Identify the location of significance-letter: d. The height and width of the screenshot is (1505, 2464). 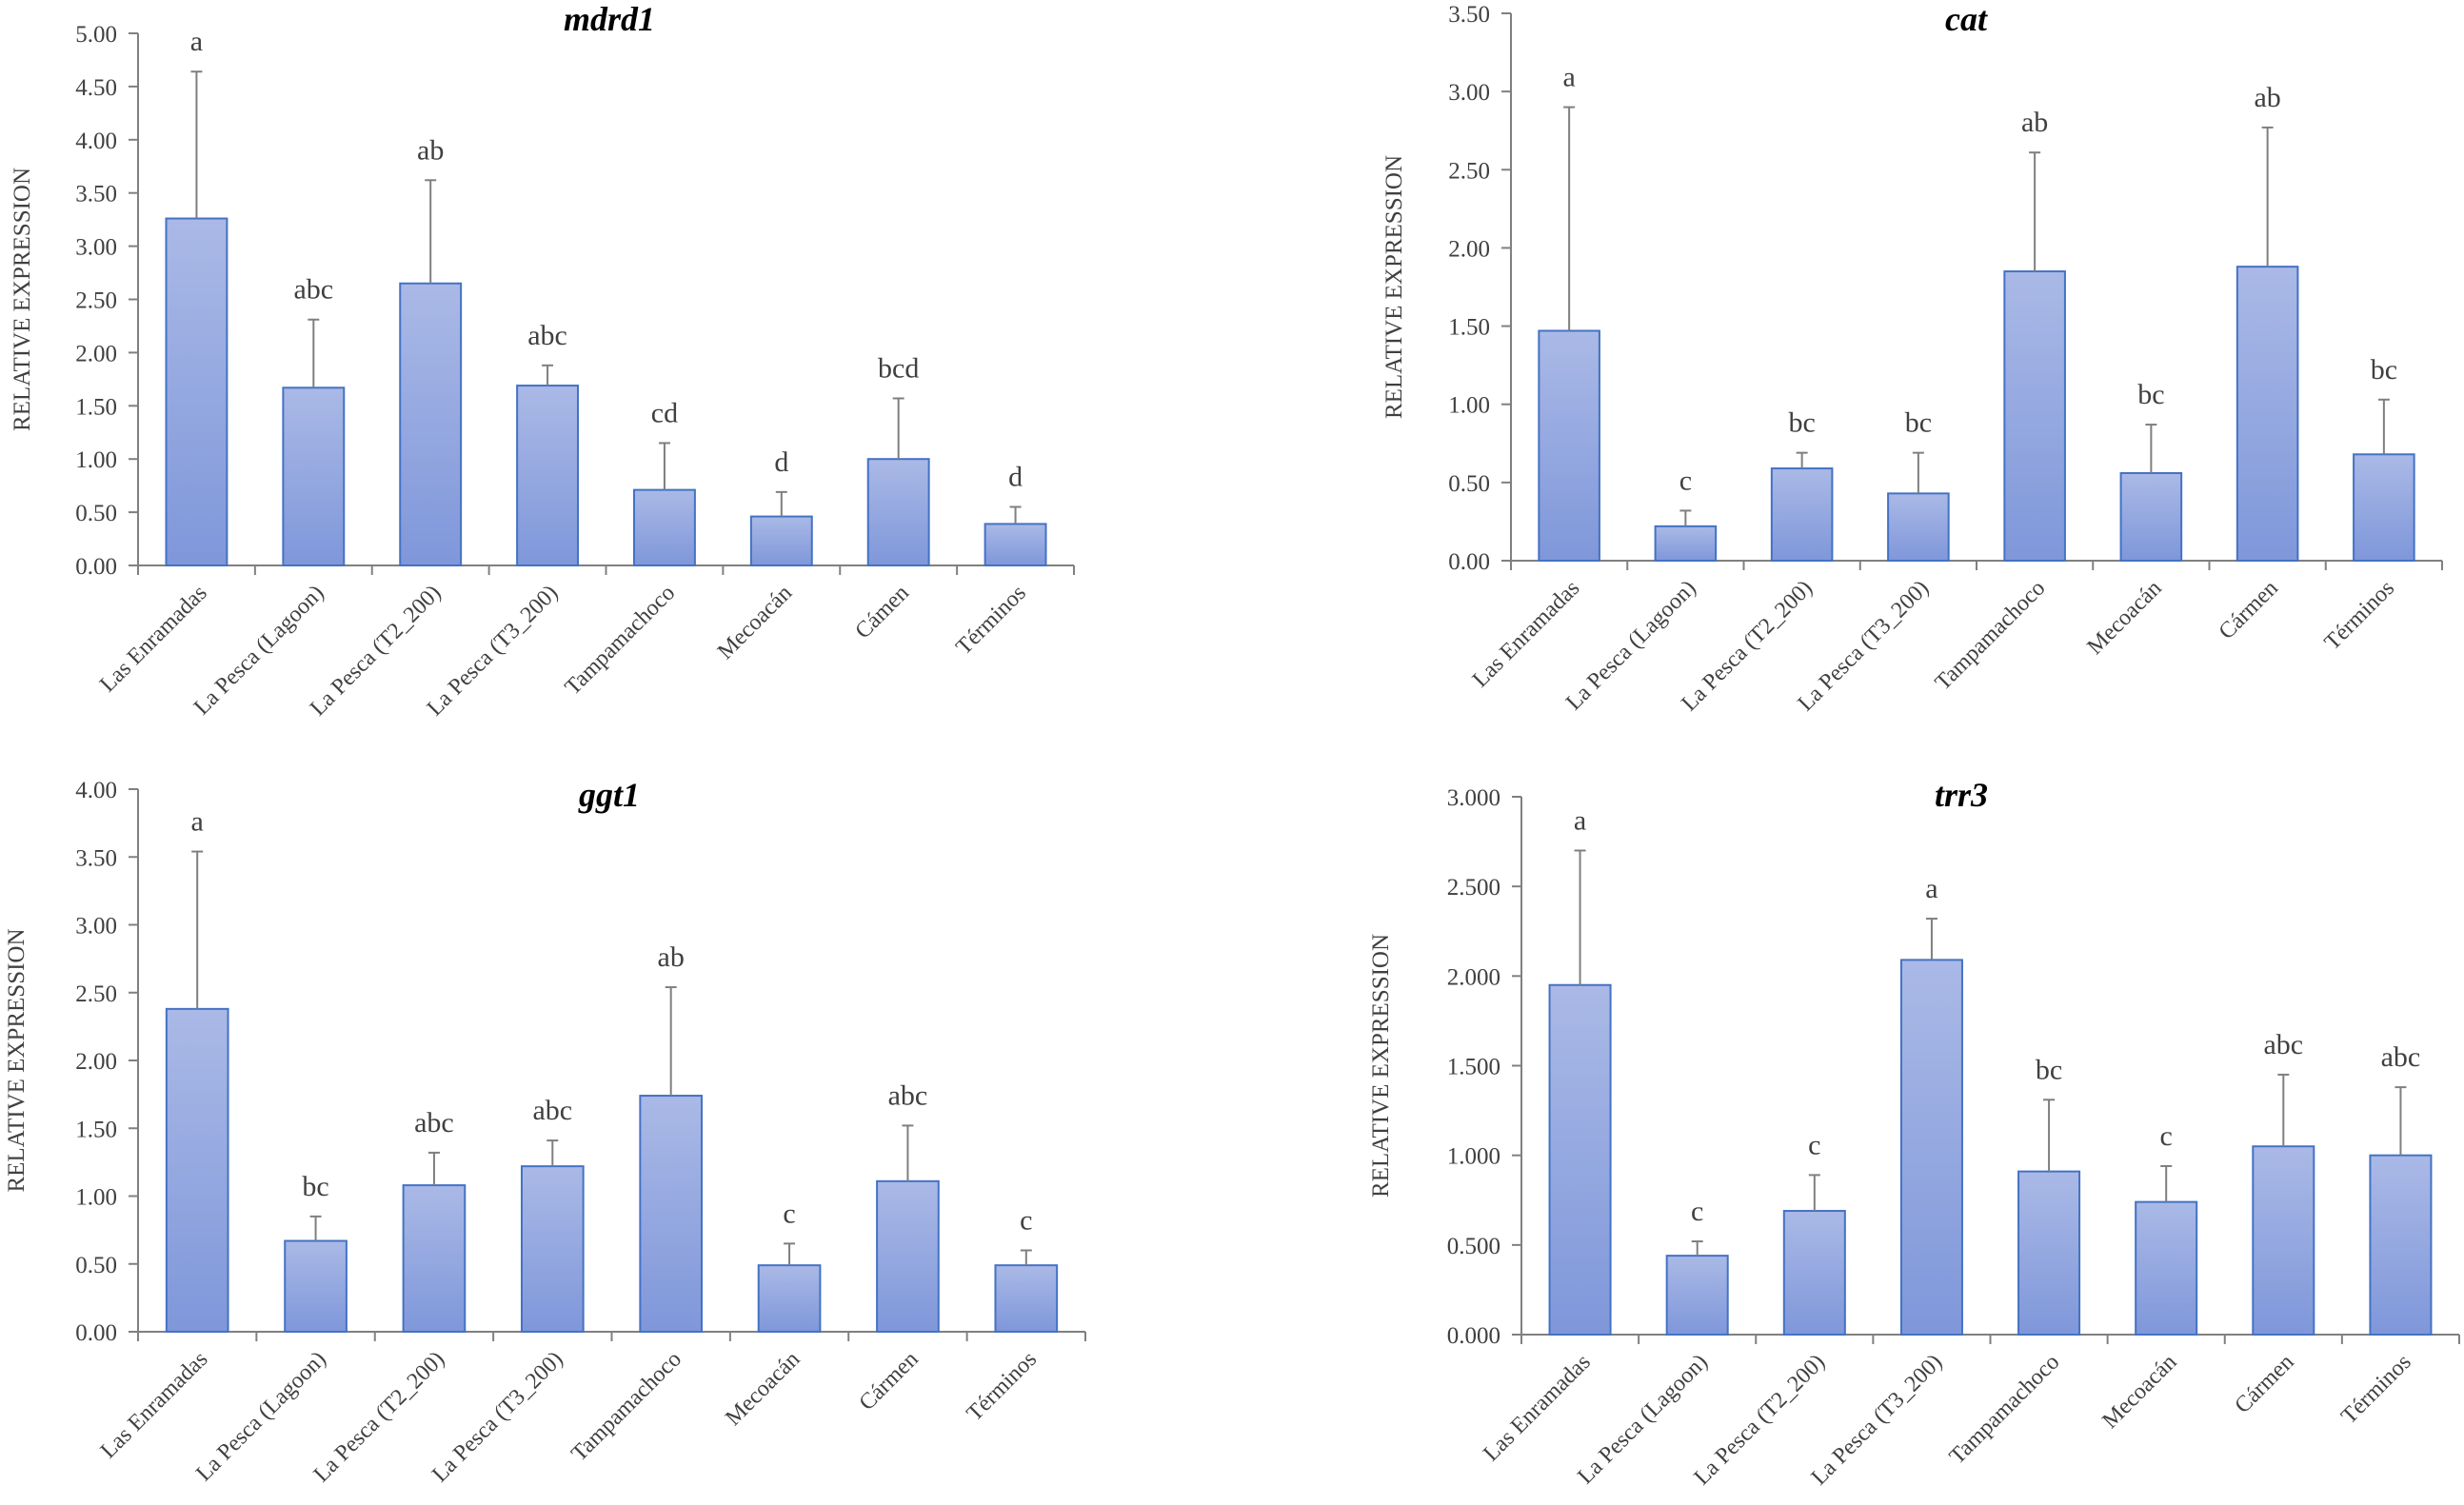
(781, 462).